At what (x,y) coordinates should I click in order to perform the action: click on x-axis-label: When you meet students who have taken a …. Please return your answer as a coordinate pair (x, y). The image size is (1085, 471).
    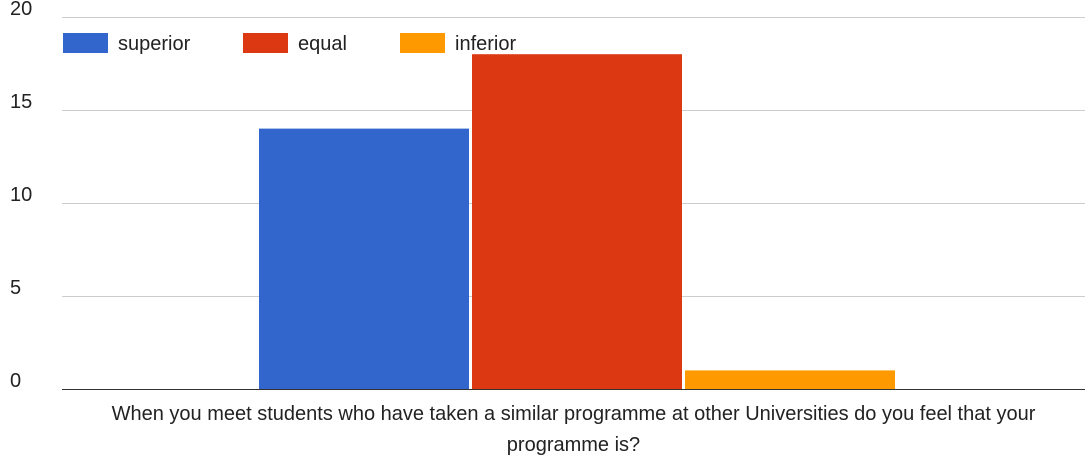
    Looking at the image, I should click on (573, 429).